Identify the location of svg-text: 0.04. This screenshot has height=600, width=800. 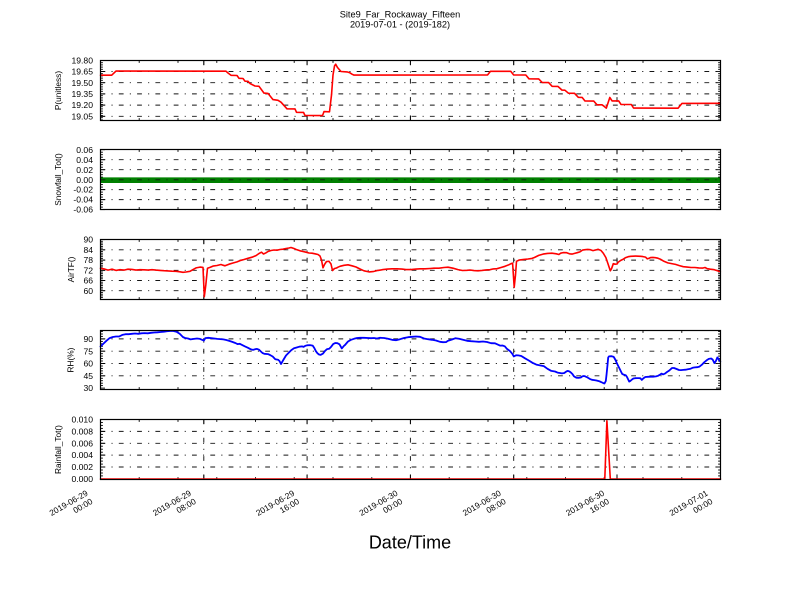
(84, 160).